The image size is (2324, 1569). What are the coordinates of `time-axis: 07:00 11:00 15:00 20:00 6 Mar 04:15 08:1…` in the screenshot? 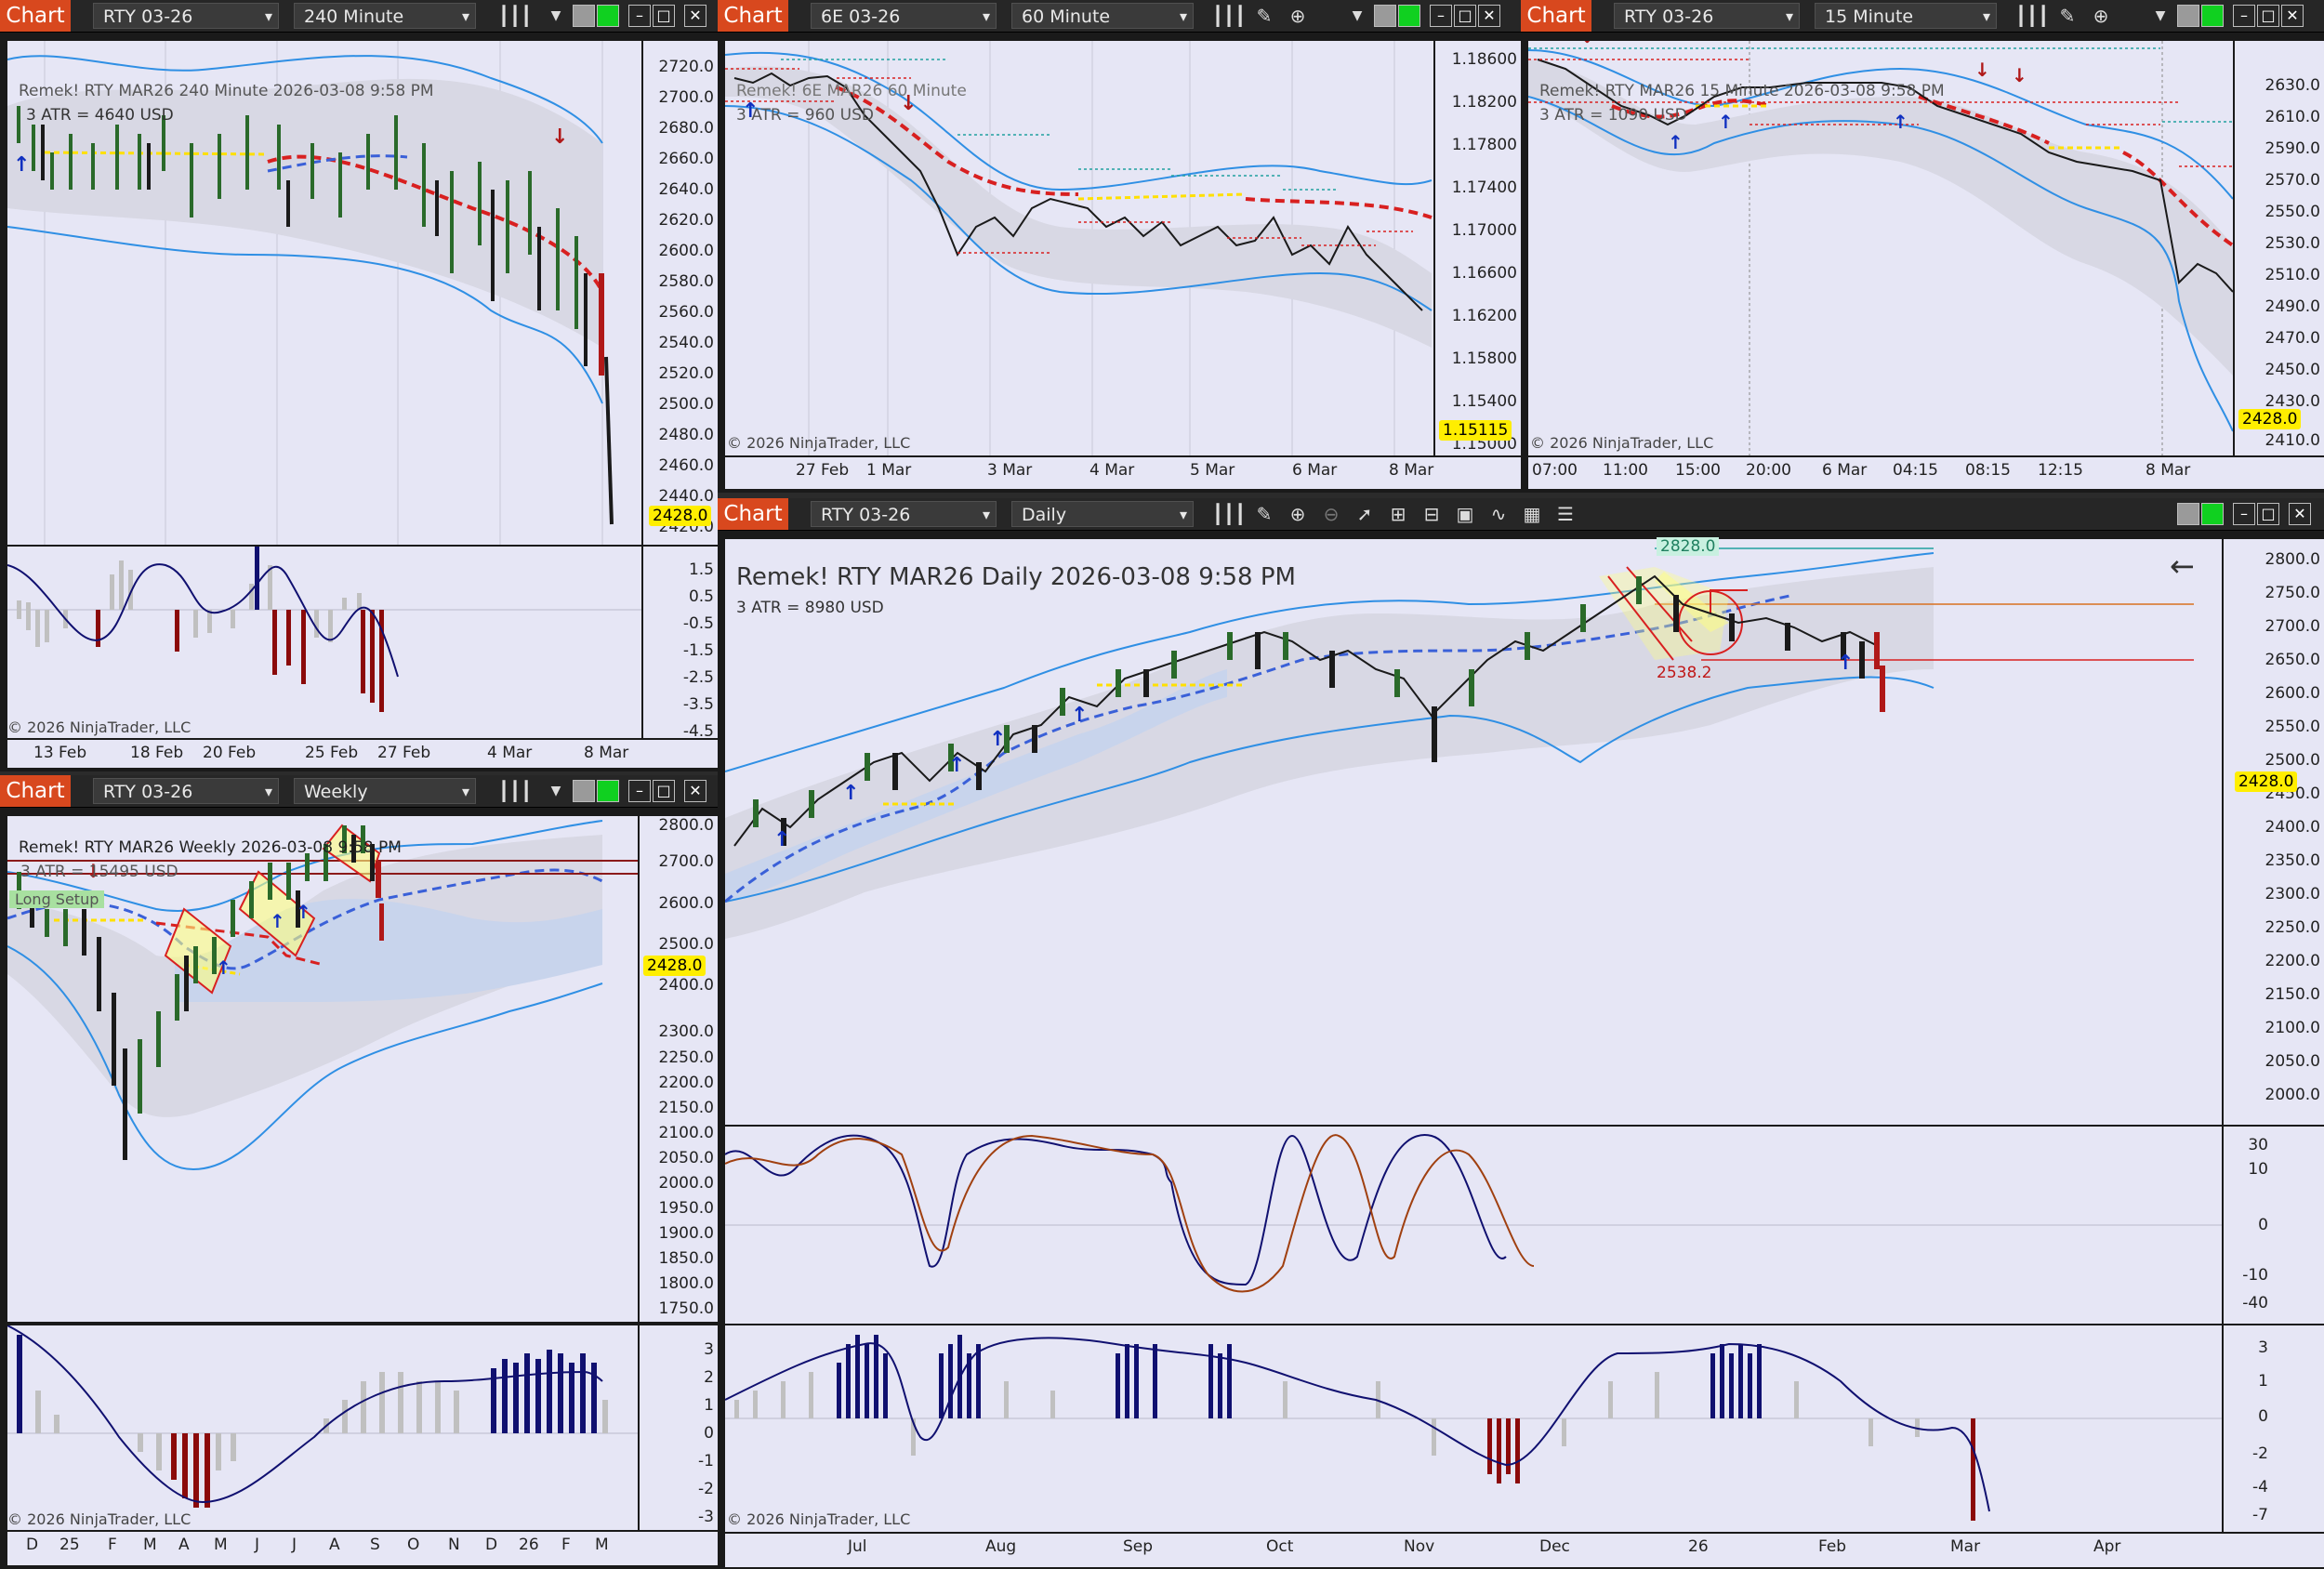 It's located at (1926, 473).